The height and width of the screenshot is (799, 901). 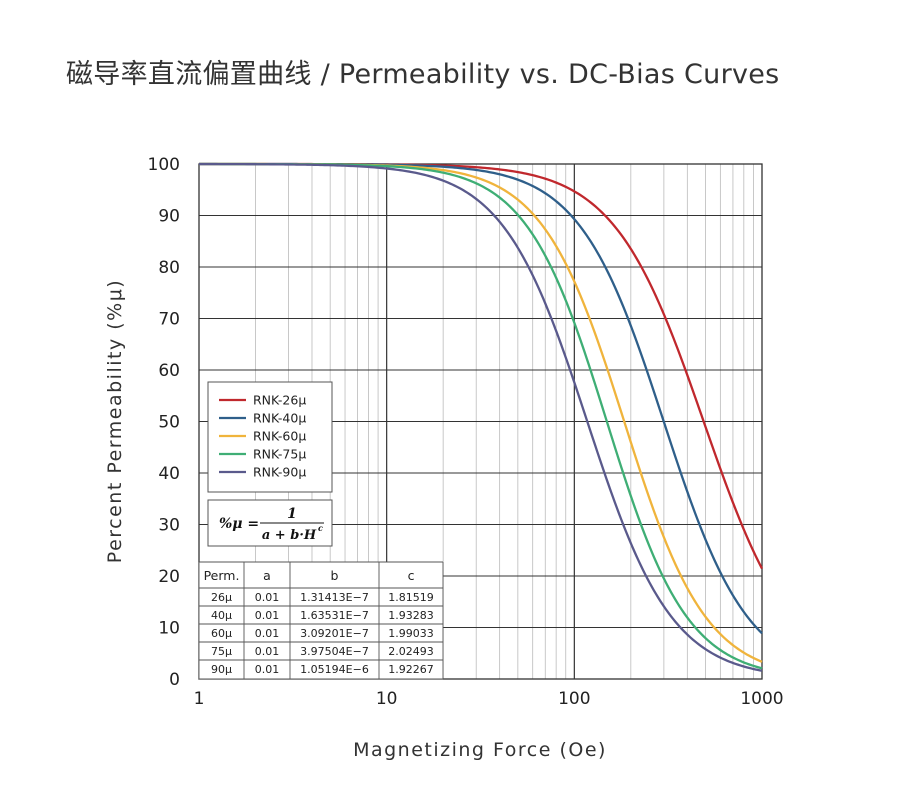 I want to click on legend: RNK-26μ RNK-40μ RNK-60μ RNK-75μ RNK-90μ, so click(x=270, y=437).